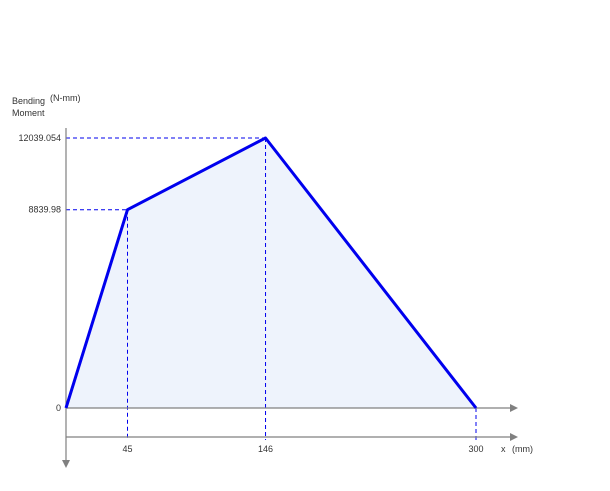 The image size is (610, 491). Describe the element at coordinates (265, 449) in the screenshot. I see `x-tick-label: 146` at that location.